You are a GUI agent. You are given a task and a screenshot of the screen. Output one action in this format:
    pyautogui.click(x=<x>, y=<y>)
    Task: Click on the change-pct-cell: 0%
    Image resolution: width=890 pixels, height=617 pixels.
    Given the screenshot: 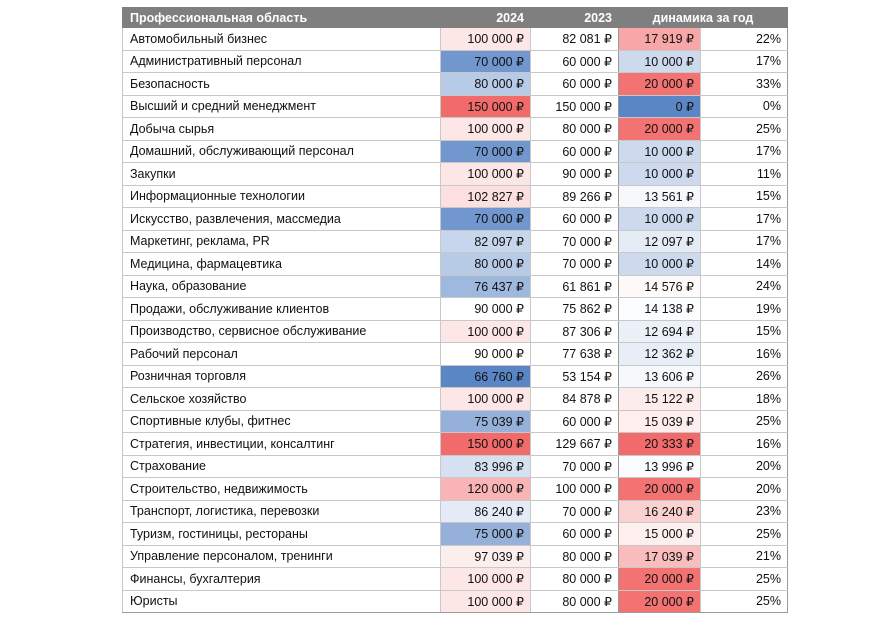 What is the action you would take?
    pyautogui.click(x=744, y=106)
    